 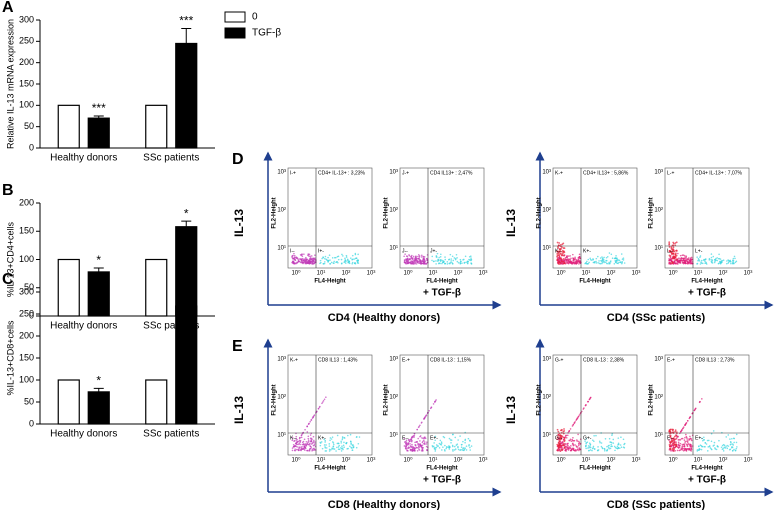 What do you see at coordinates (707, 293) in the screenshot?
I see `treatment-label: + TGF-β` at bounding box center [707, 293].